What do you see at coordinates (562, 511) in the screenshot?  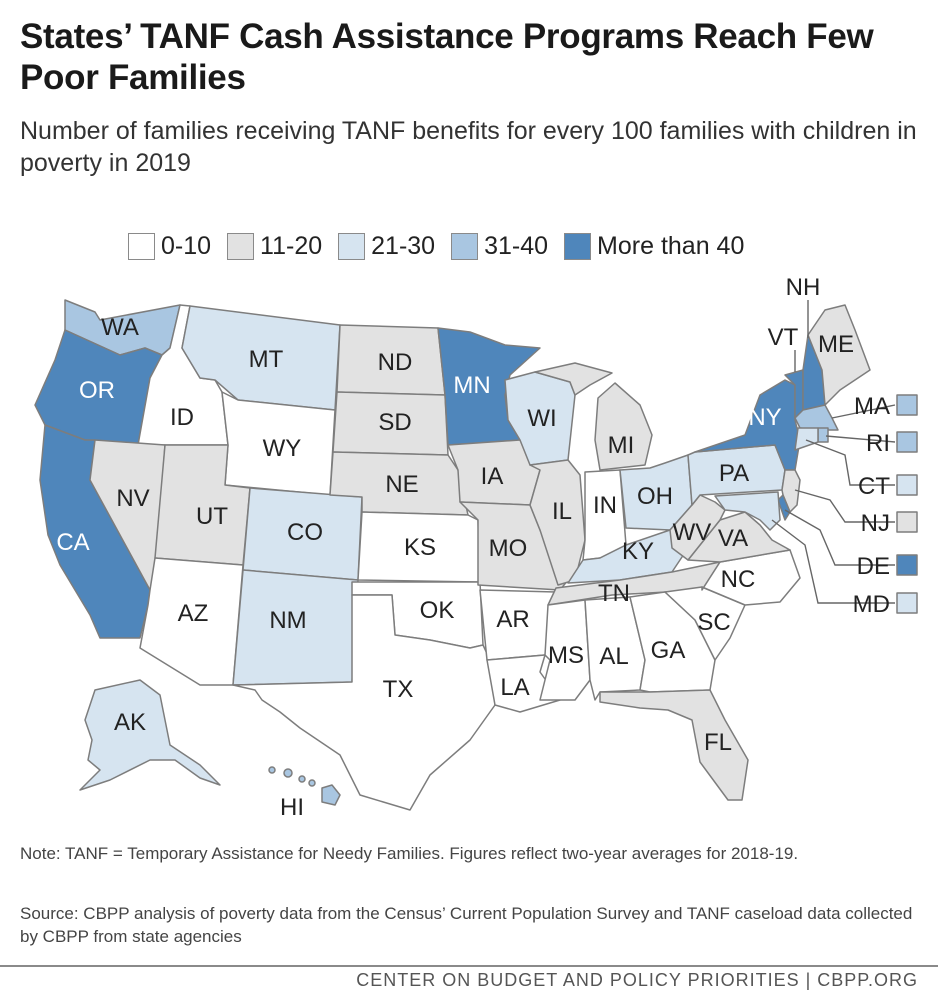 I see `label-il: IL` at bounding box center [562, 511].